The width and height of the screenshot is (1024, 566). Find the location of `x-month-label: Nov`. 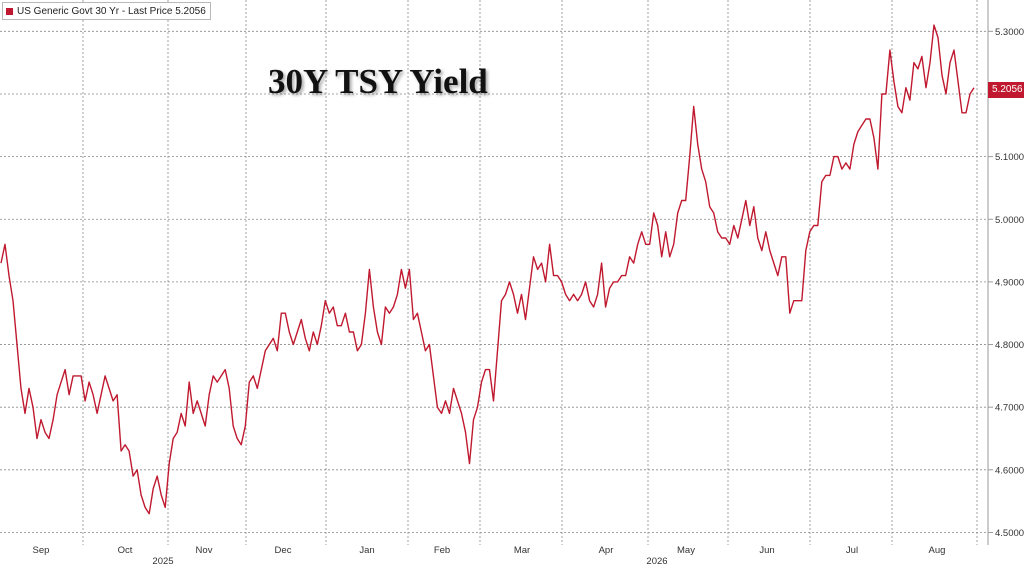

x-month-label: Nov is located at coordinates (204, 550).